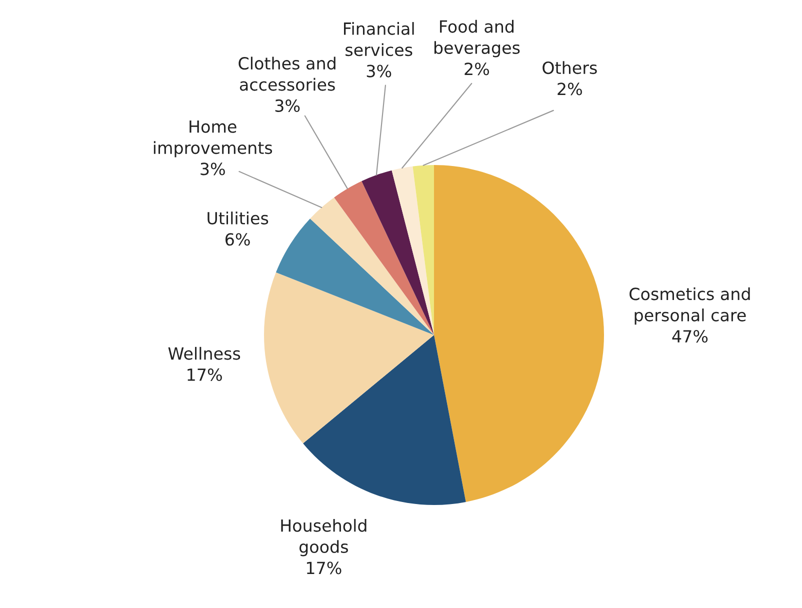  I want to click on slice-label: Wellness, so click(204, 353).